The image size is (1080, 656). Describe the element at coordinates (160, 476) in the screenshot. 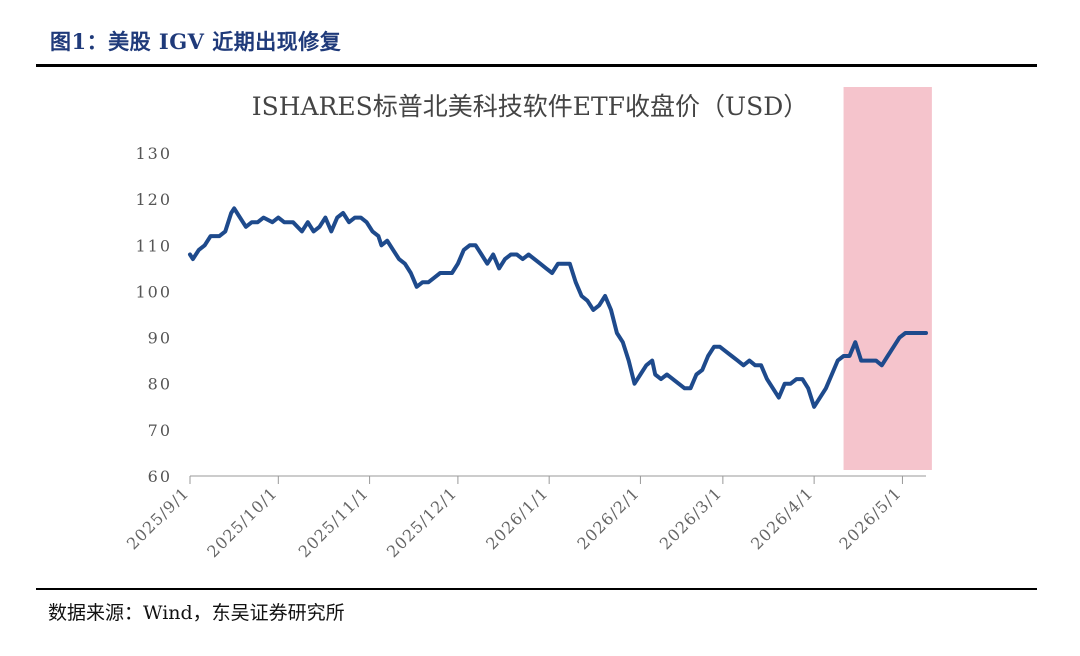

I see `y-tick-label: 60` at that location.